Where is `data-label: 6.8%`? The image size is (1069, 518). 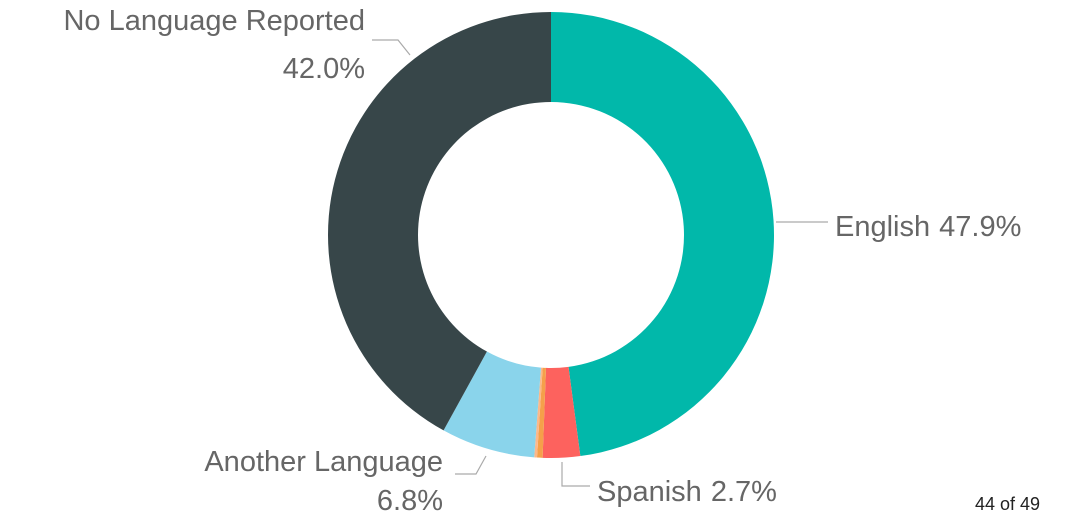
data-label: 6.8% is located at coordinates (410, 501).